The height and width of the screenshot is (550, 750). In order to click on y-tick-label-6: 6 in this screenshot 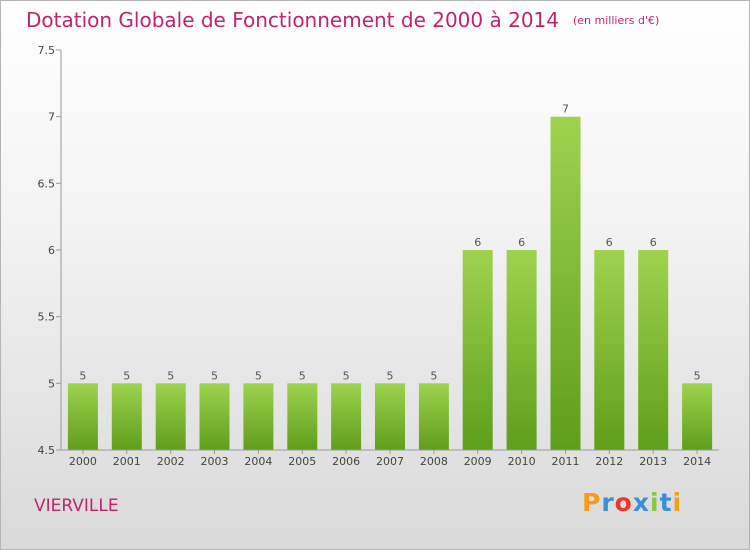, I will do `click(51, 250)`.